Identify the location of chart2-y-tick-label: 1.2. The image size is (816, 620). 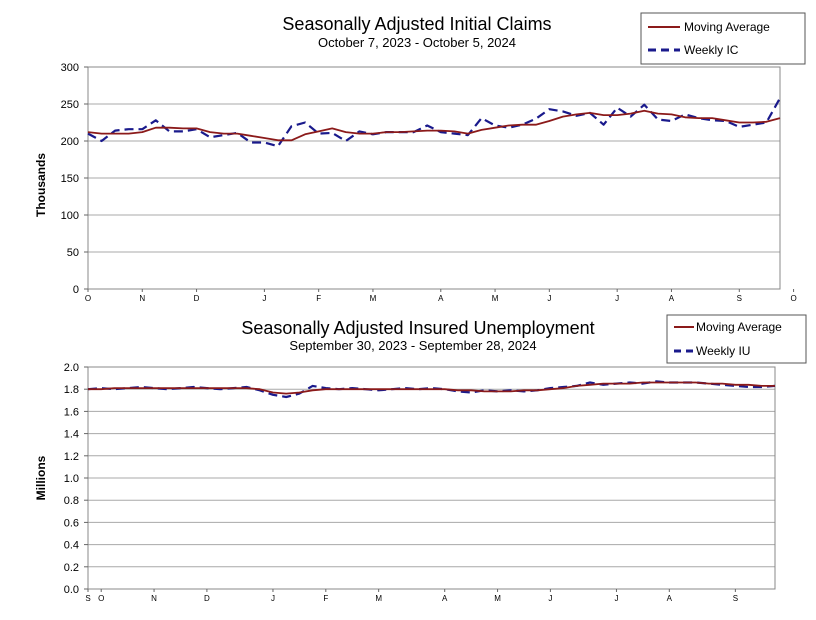
(71, 457).